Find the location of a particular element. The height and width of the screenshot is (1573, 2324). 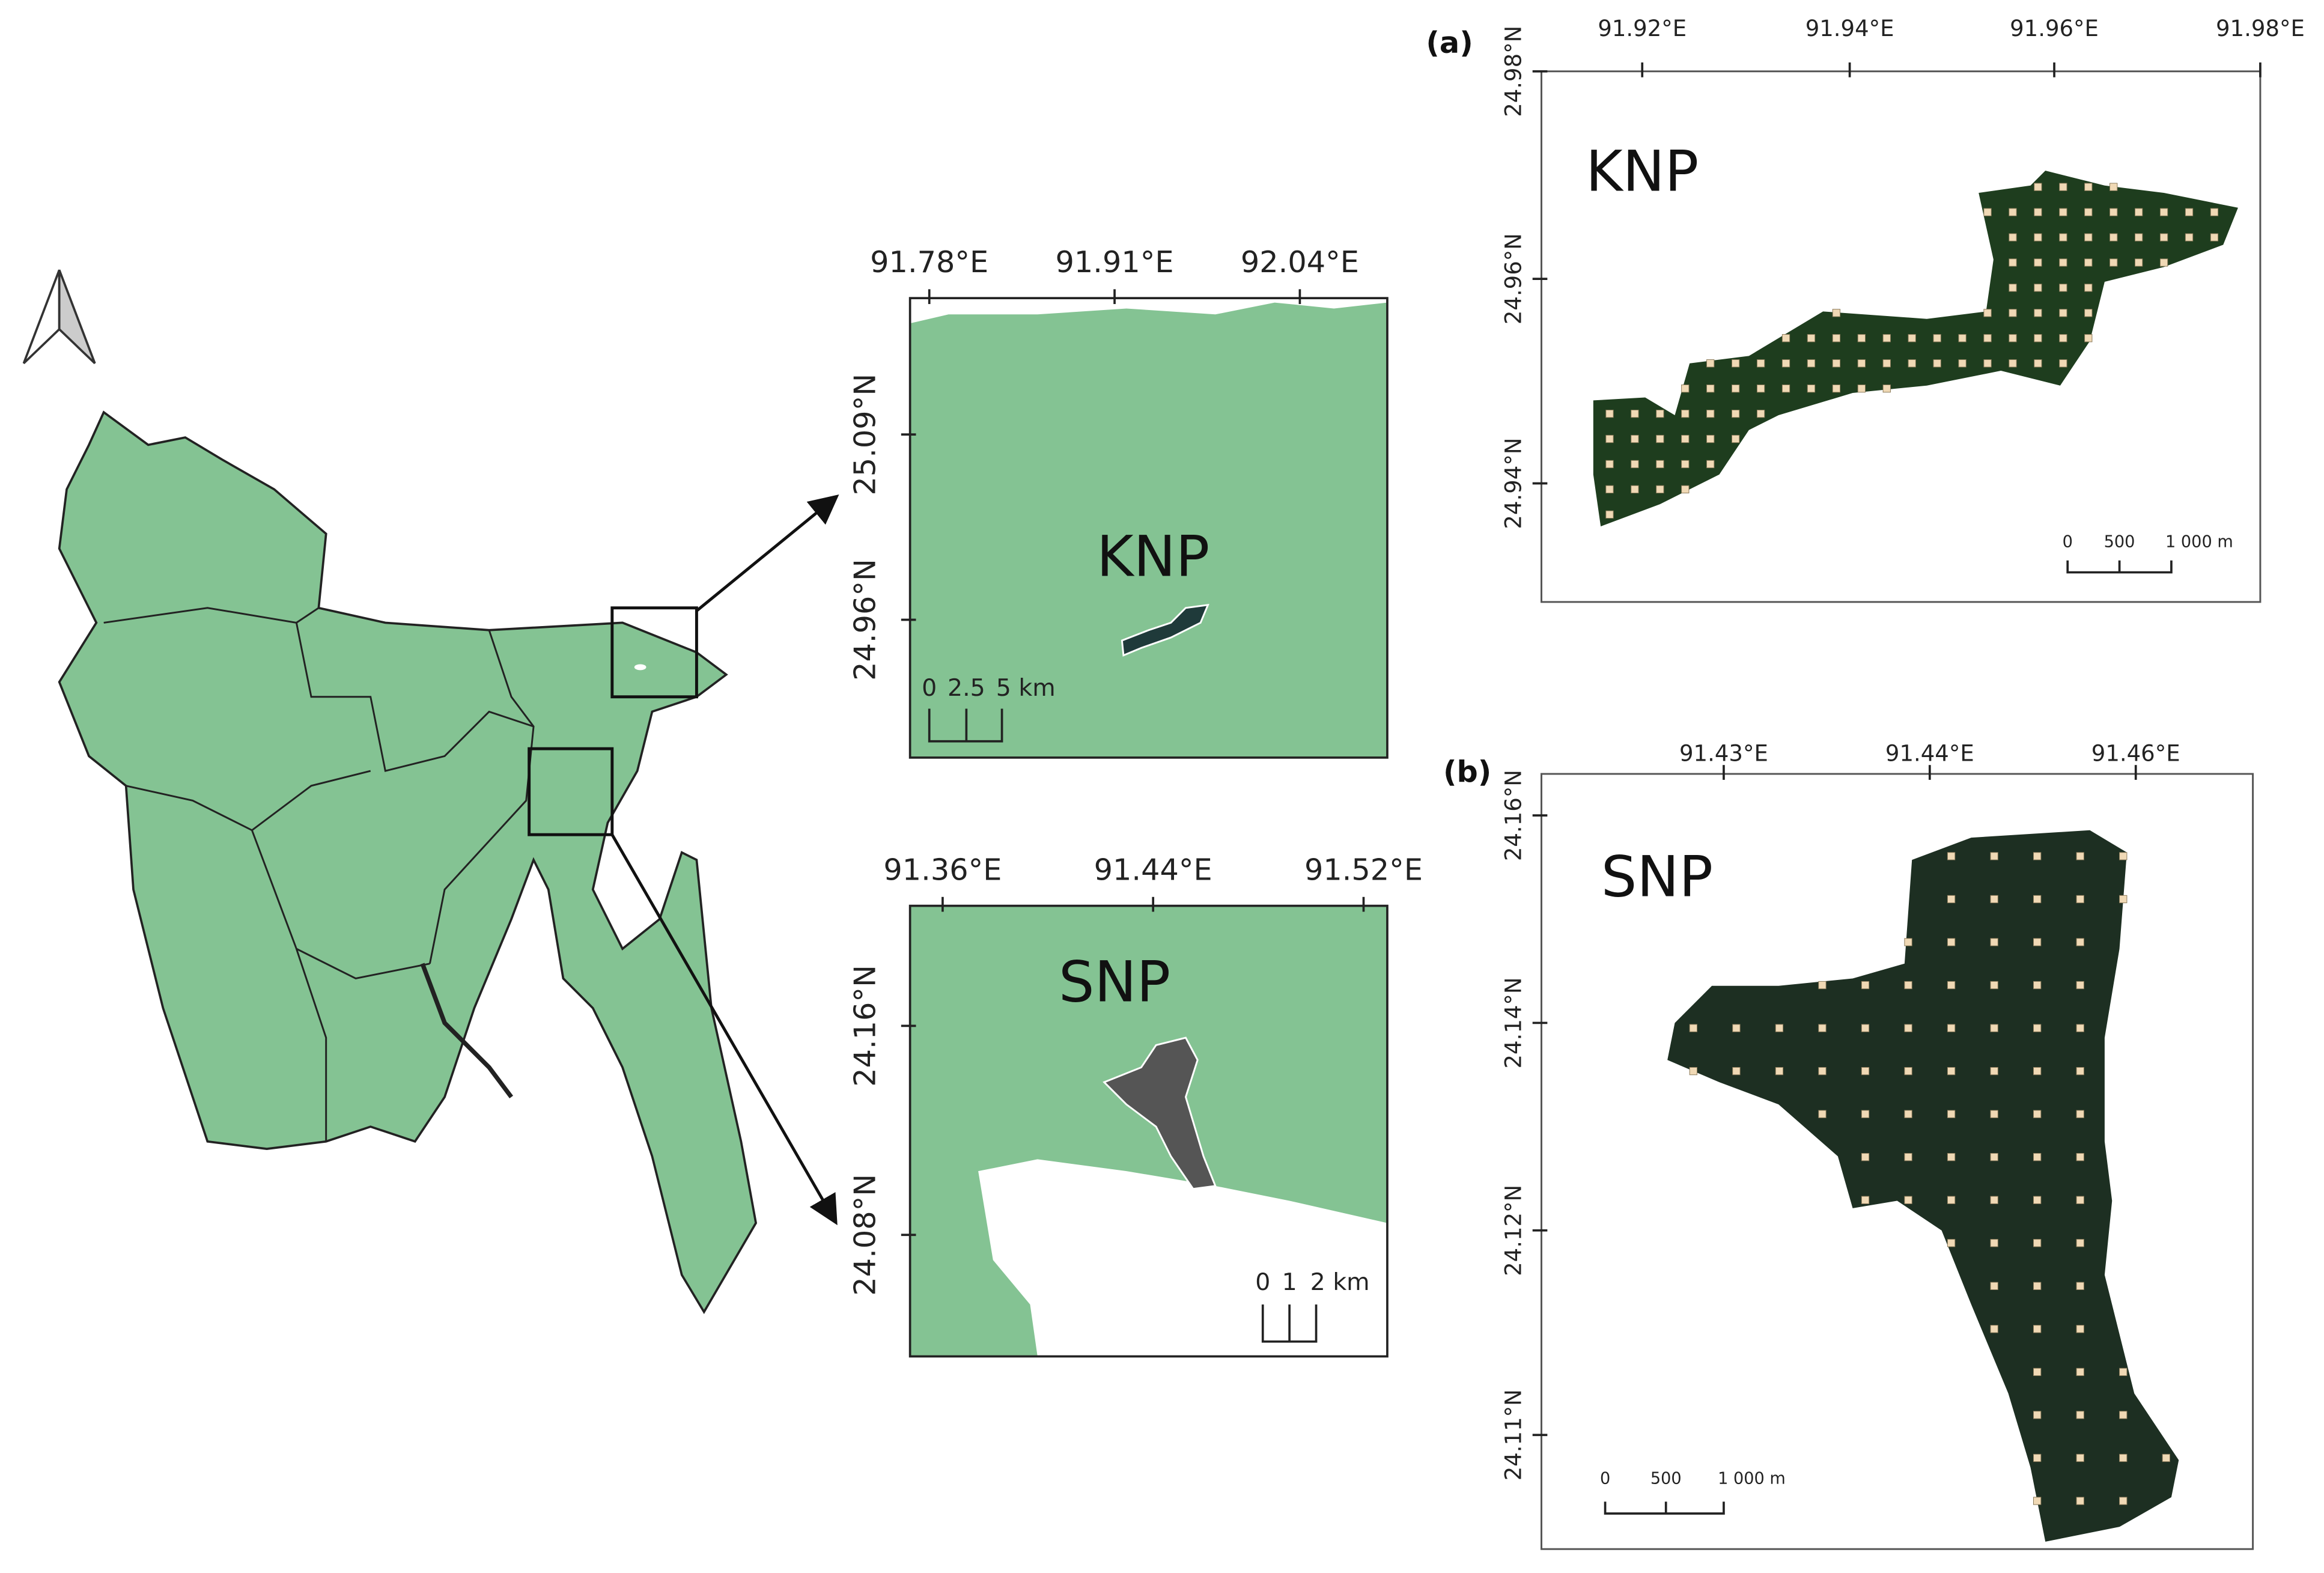

x-tick-label: 91.44°E is located at coordinates (1153, 869).